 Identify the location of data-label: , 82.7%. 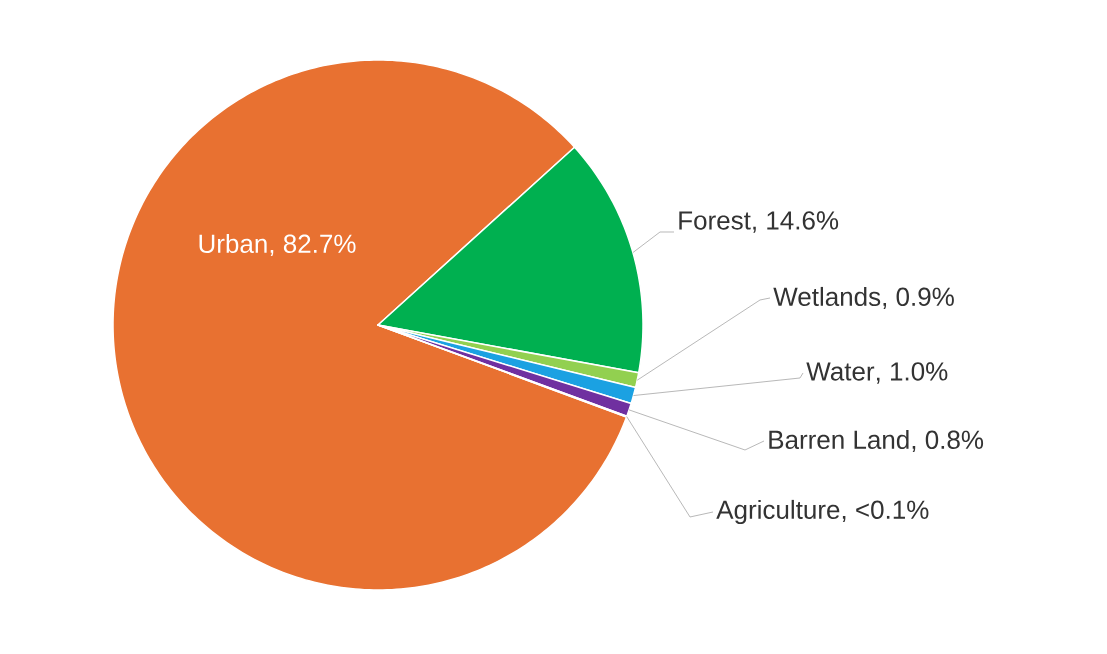
(313, 245).